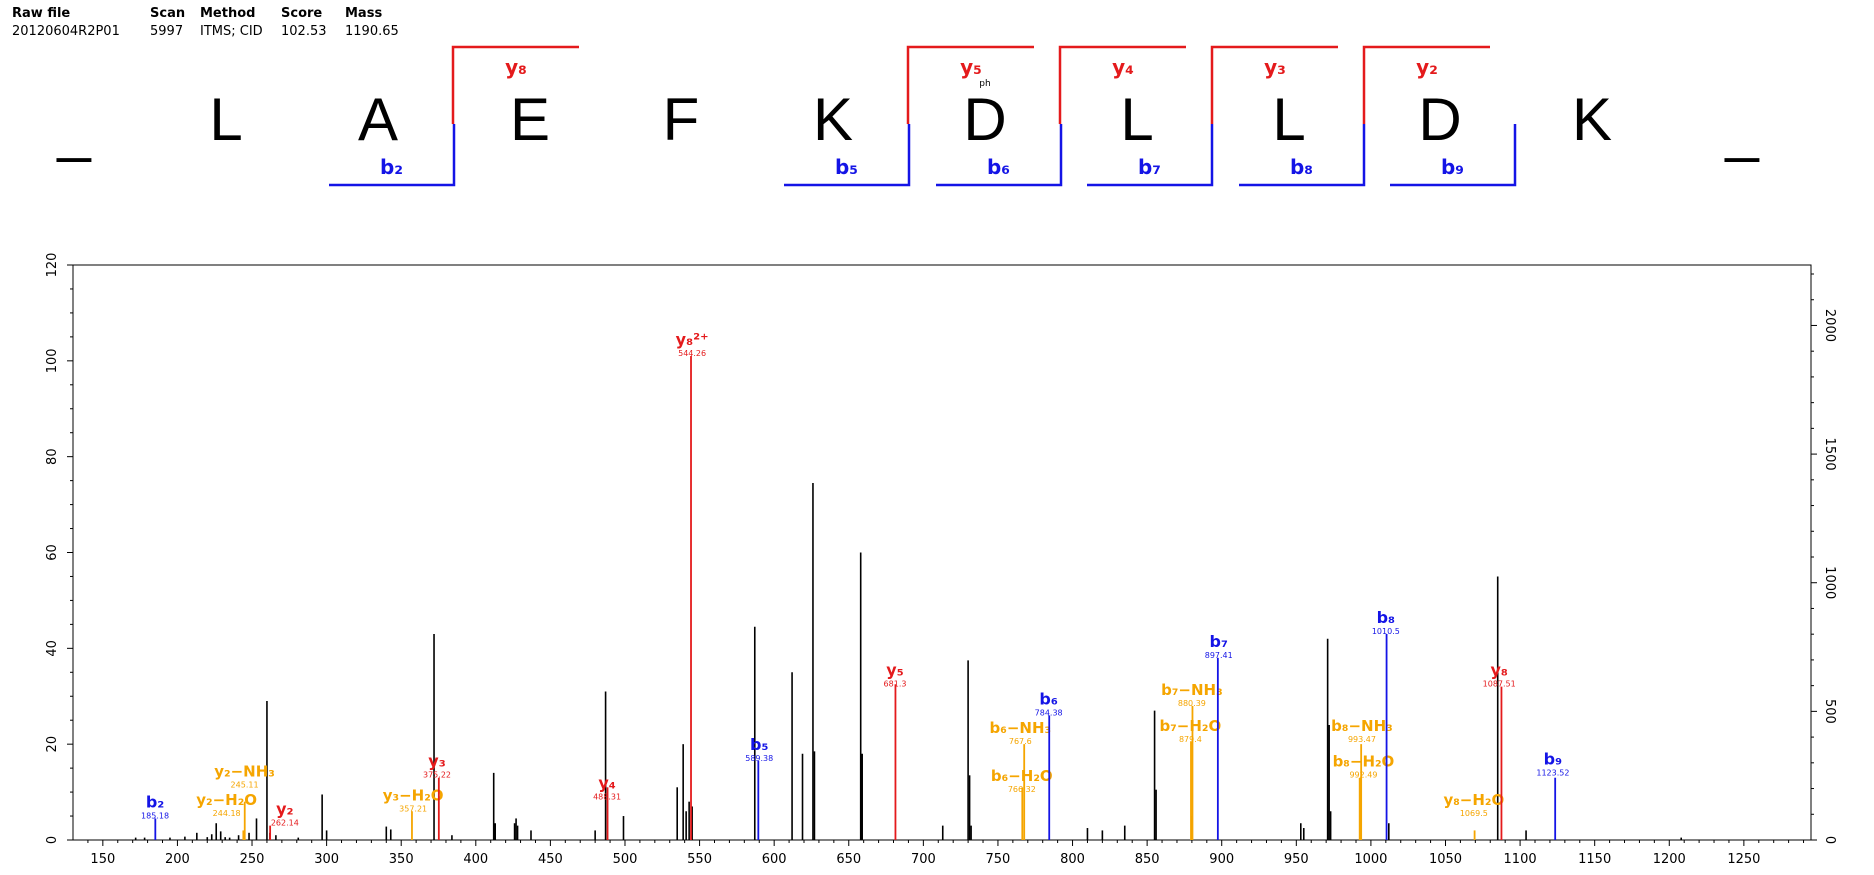  I want to click on sequence-residue: _, so click(74, 129).